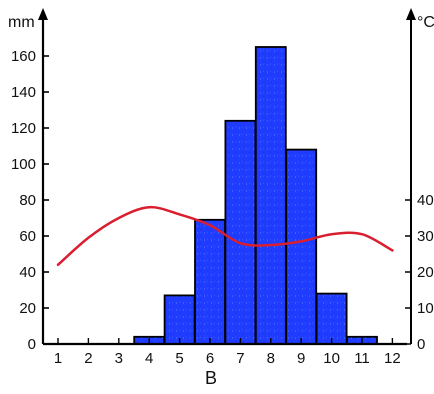 Image resolution: width=434 pixels, height=394 pixels. Describe the element at coordinates (301, 358) in the screenshot. I see `x-tick-label-9: 9` at that location.